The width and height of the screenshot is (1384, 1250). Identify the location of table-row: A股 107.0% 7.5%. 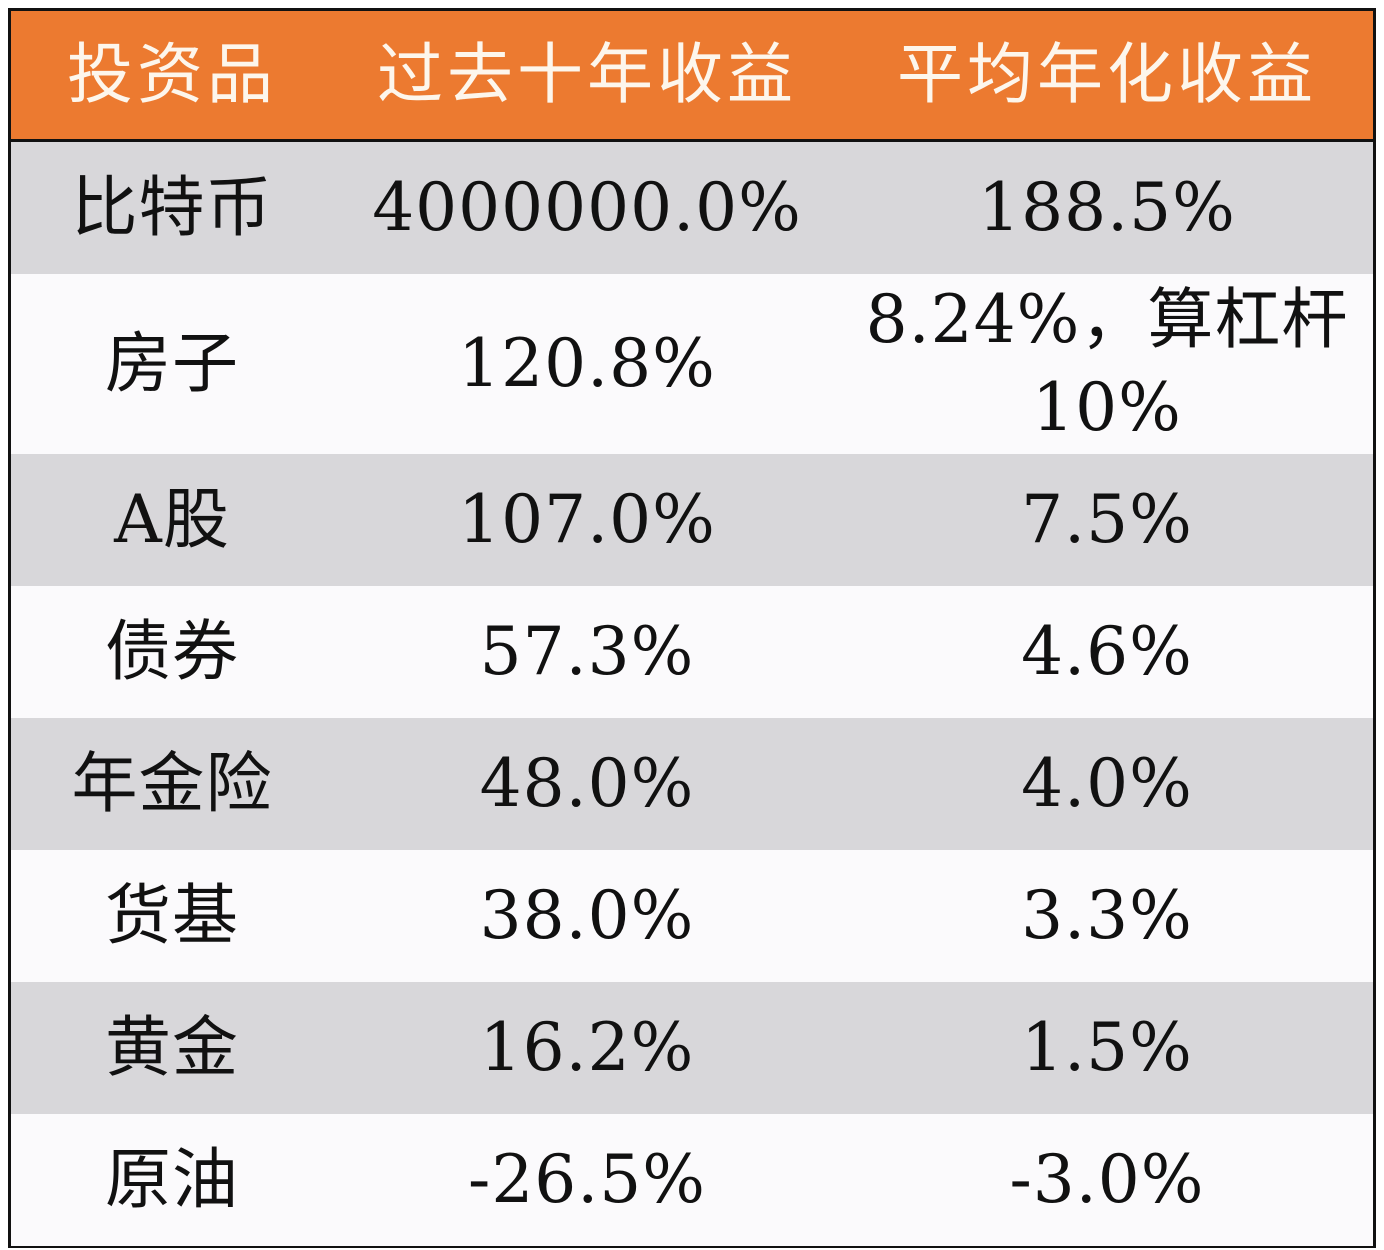
(692, 520).